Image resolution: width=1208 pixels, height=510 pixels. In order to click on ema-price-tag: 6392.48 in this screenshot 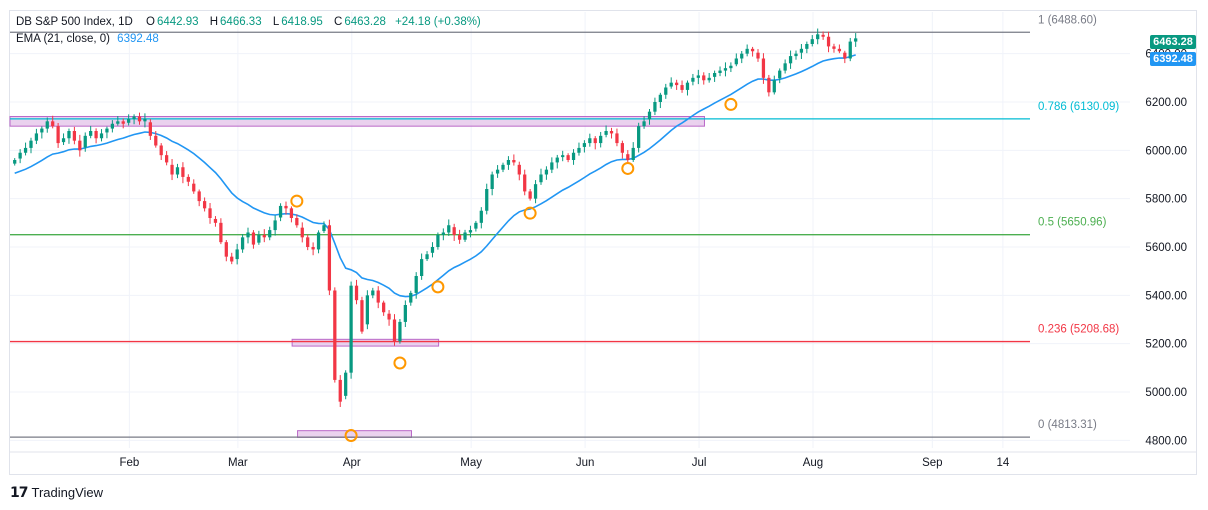, I will do `click(1173, 59)`.